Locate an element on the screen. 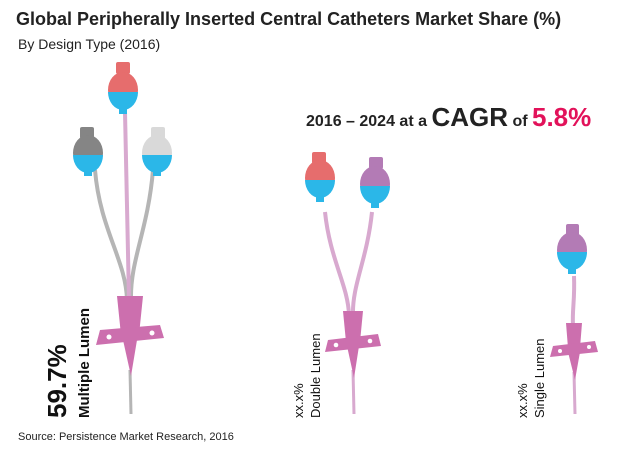  cagr-of: of is located at coordinates (520, 121).